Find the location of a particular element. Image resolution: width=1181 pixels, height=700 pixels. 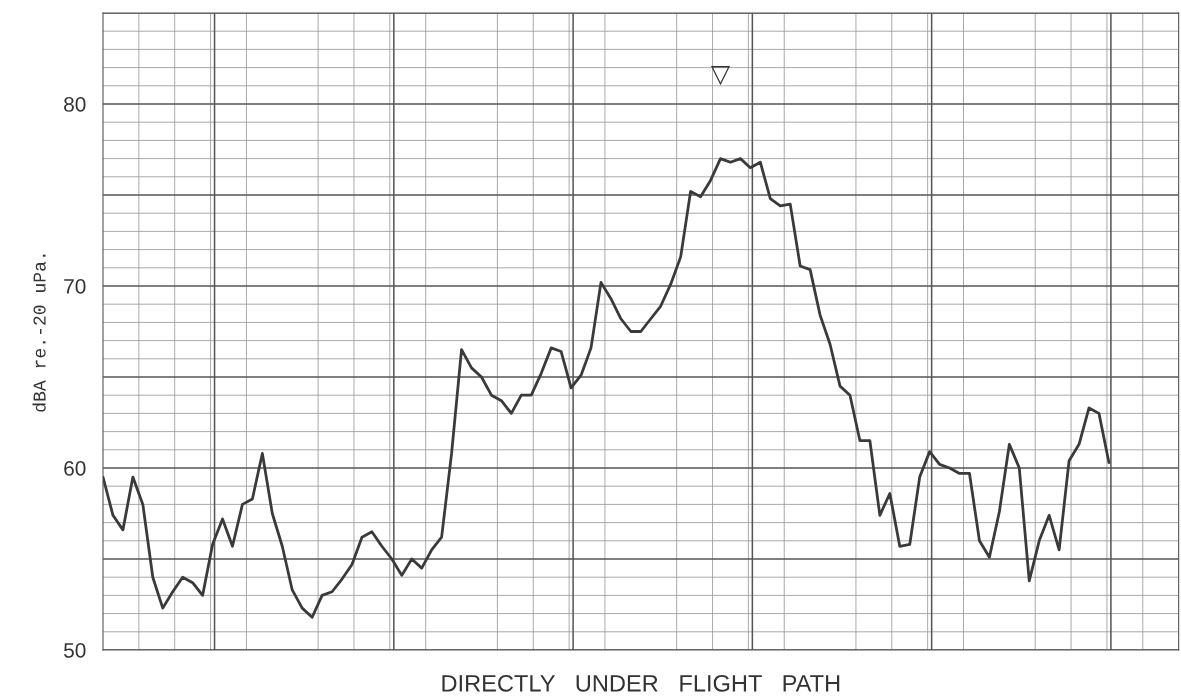

y-tick-label: 50 is located at coordinates (75, 650).